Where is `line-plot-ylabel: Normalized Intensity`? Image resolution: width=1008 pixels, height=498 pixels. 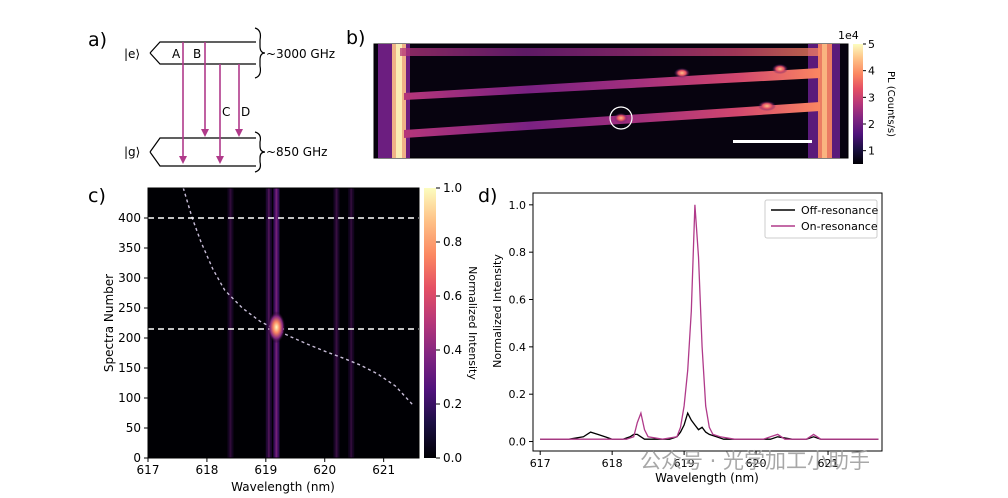 line-plot-ylabel: Normalized Intensity is located at coordinates (497, 311).